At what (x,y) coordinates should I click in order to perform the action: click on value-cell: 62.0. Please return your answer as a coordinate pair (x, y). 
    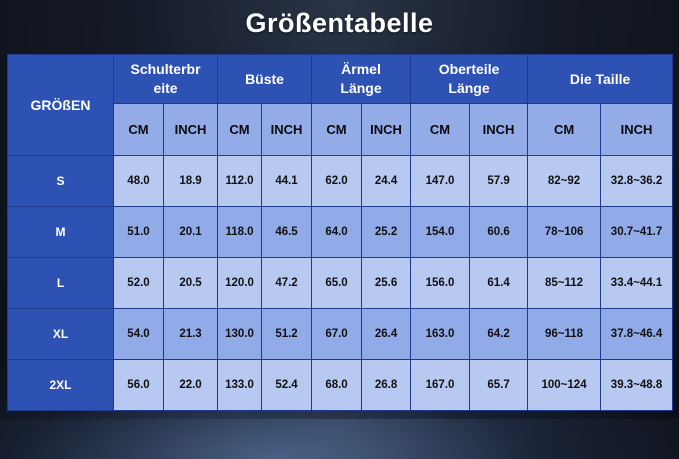
    Looking at the image, I should click on (337, 181).